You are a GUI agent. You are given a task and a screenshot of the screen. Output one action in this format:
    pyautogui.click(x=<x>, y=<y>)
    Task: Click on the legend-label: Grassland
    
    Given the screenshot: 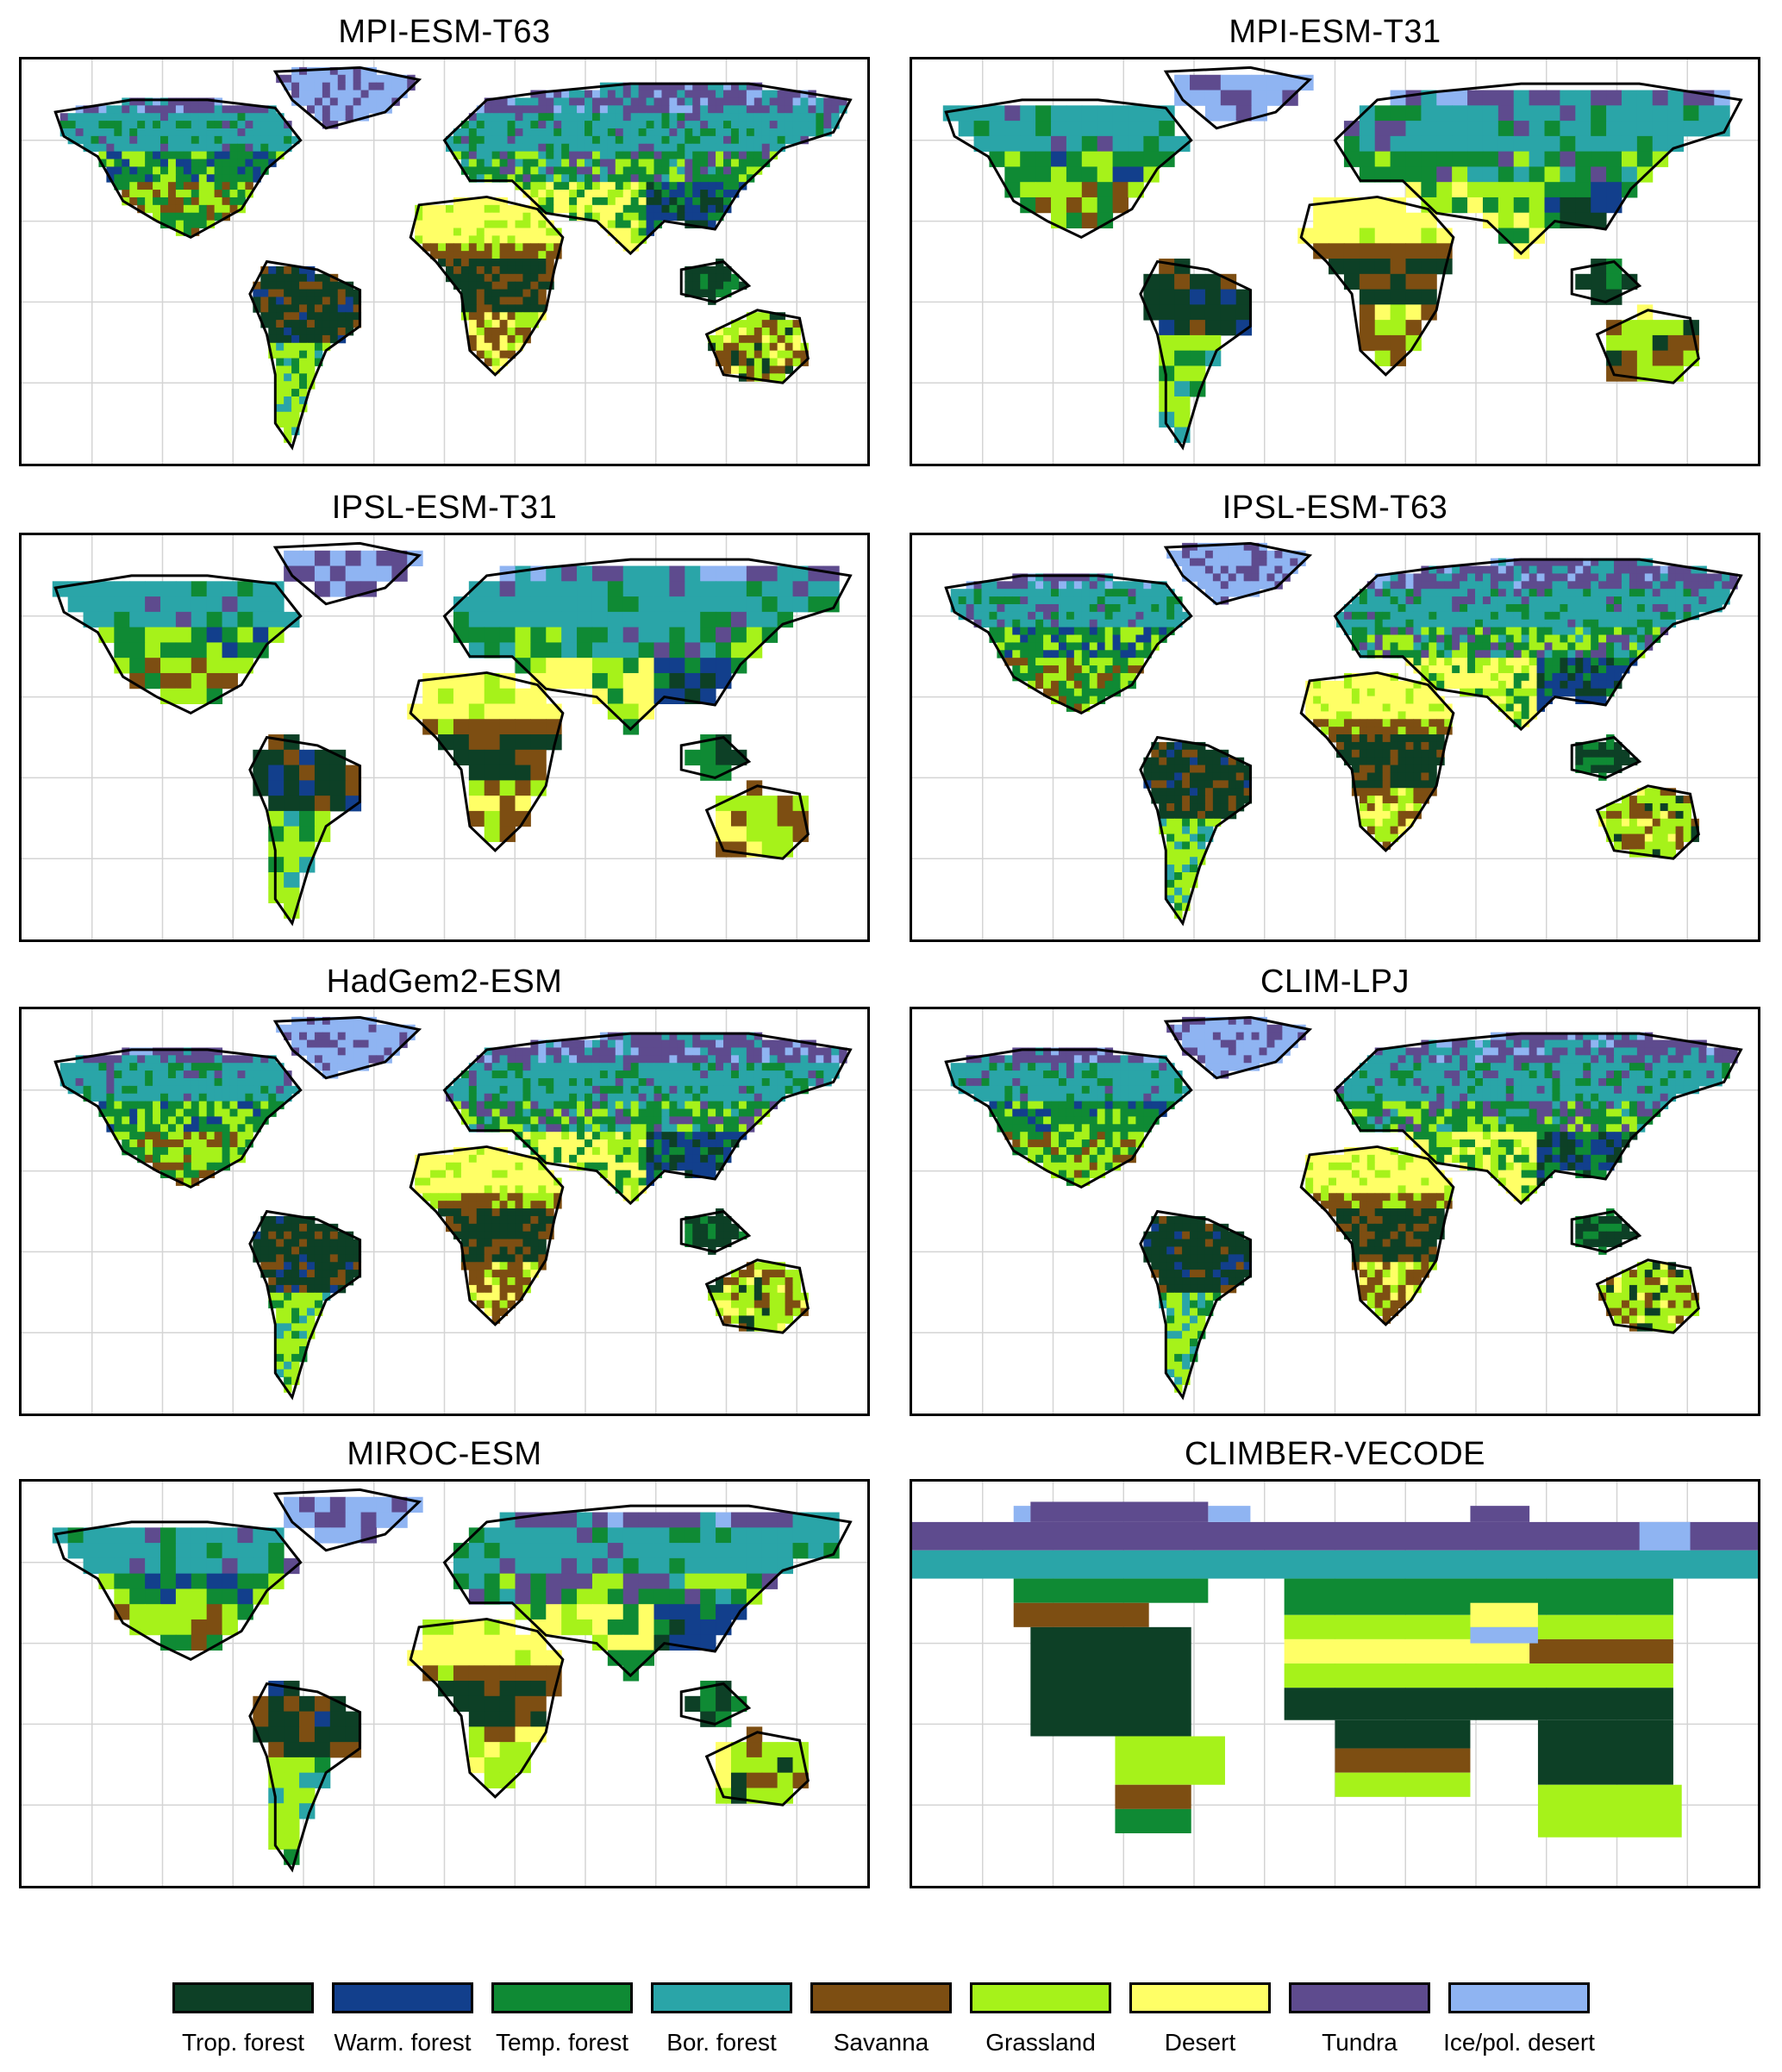 What is the action you would take?
    pyautogui.click(x=1040, y=2043)
    